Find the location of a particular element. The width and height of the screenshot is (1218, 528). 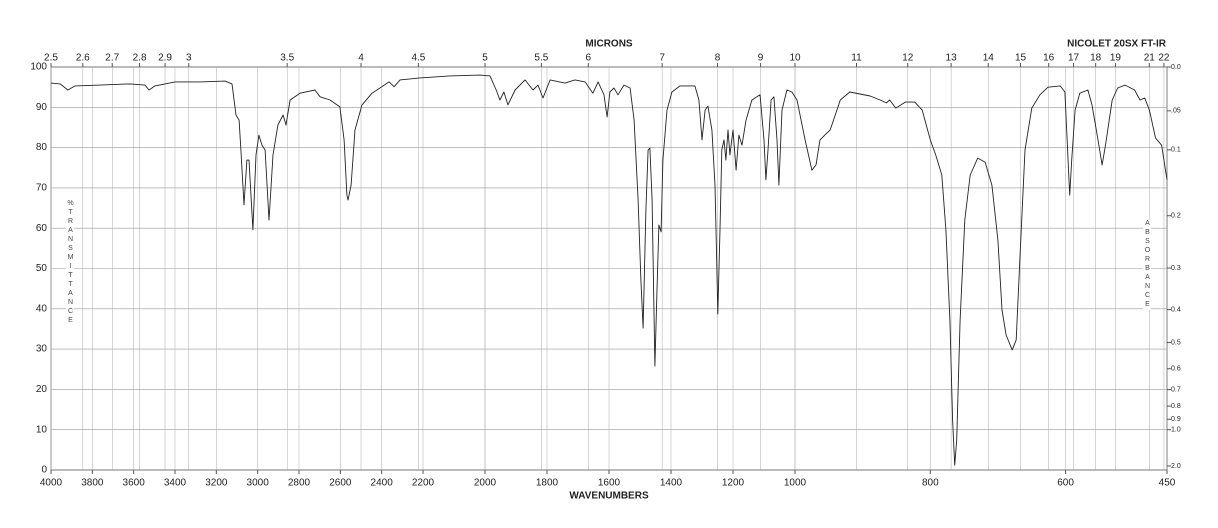

y-tick-label: 80 is located at coordinates (42, 147).